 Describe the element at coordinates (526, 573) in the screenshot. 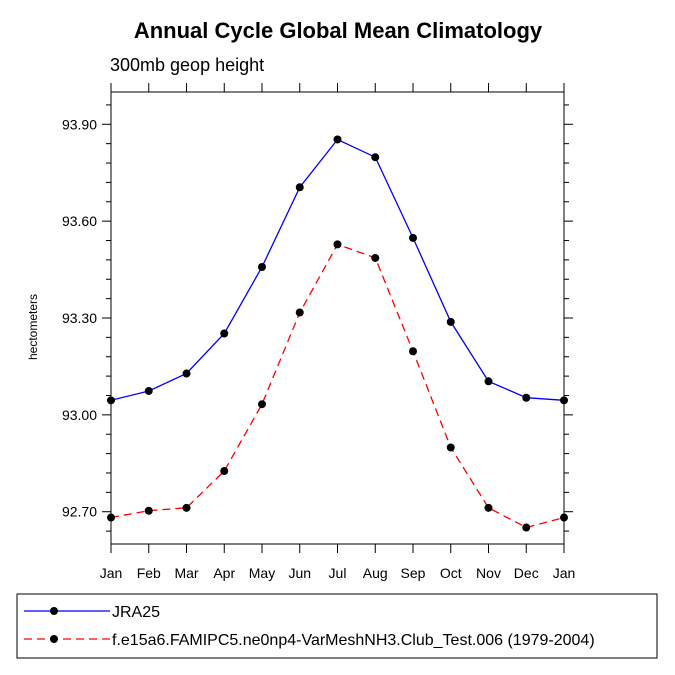

I see `x-tick-label: Dec` at that location.